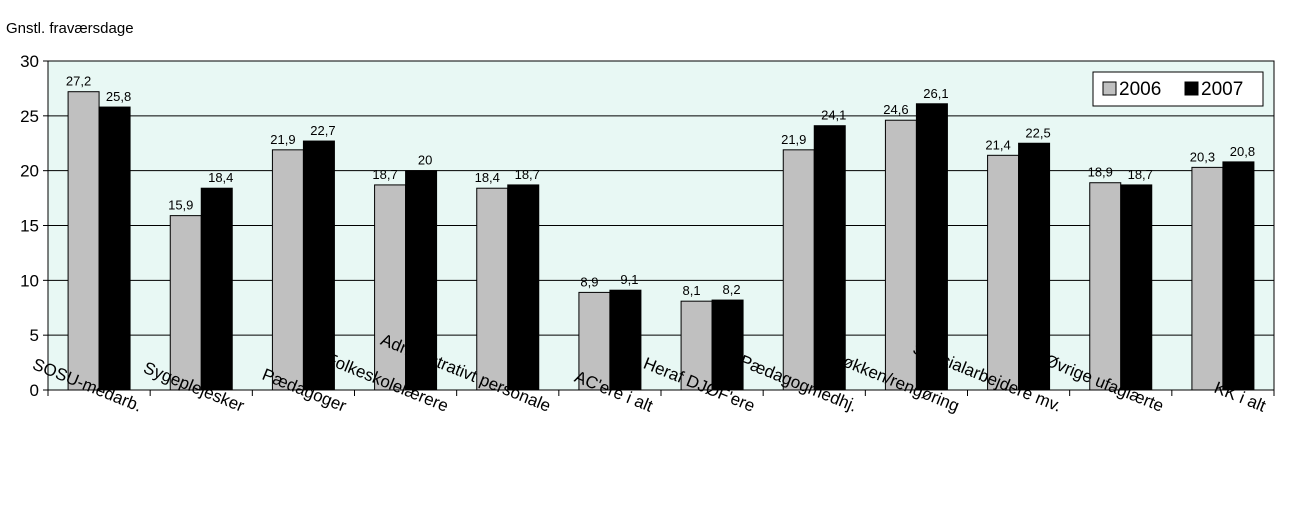 The height and width of the screenshot is (517, 1295). What do you see at coordinates (1037, 132) in the screenshot?
I see `data-label: 22,5` at bounding box center [1037, 132].